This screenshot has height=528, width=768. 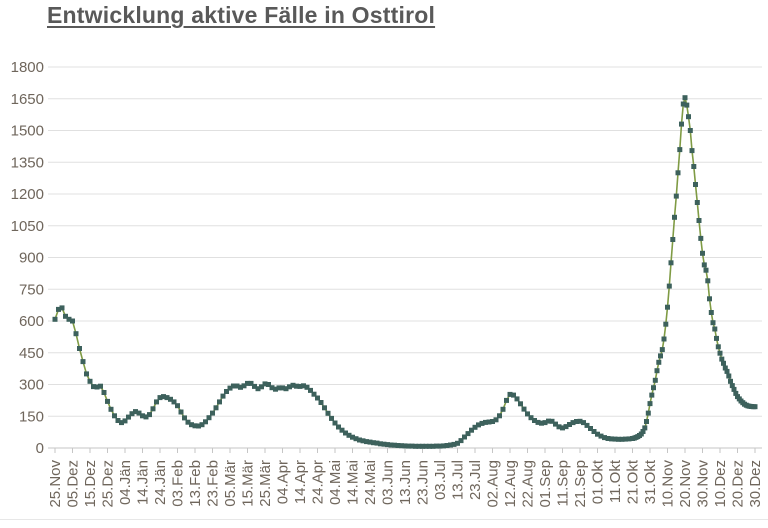 What do you see at coordinates (475, 480) in the screenshot?
I see `x-tick-label: 23.Jul` at bounding box center [475, 480].